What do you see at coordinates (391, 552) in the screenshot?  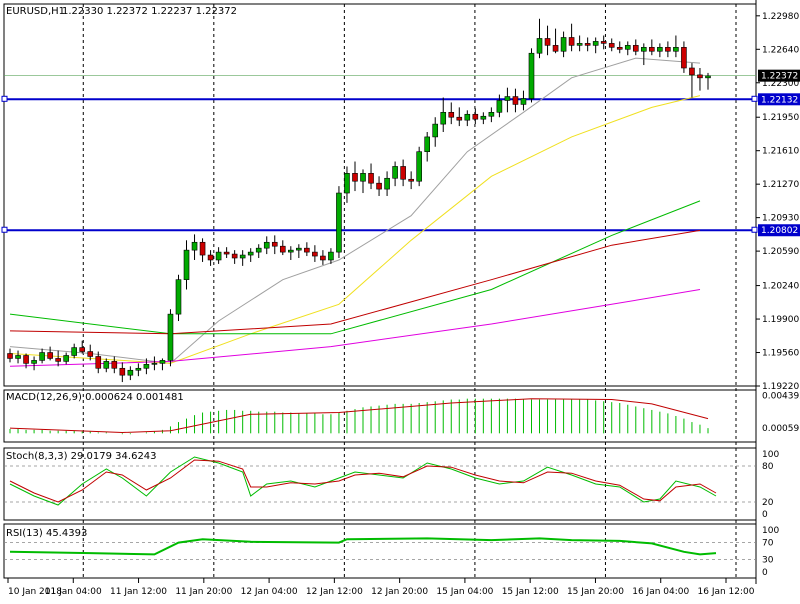 I see `rsi-panel: 100 70 30 0 RSI(13) 45.4393` at bounding box center [391, 552].